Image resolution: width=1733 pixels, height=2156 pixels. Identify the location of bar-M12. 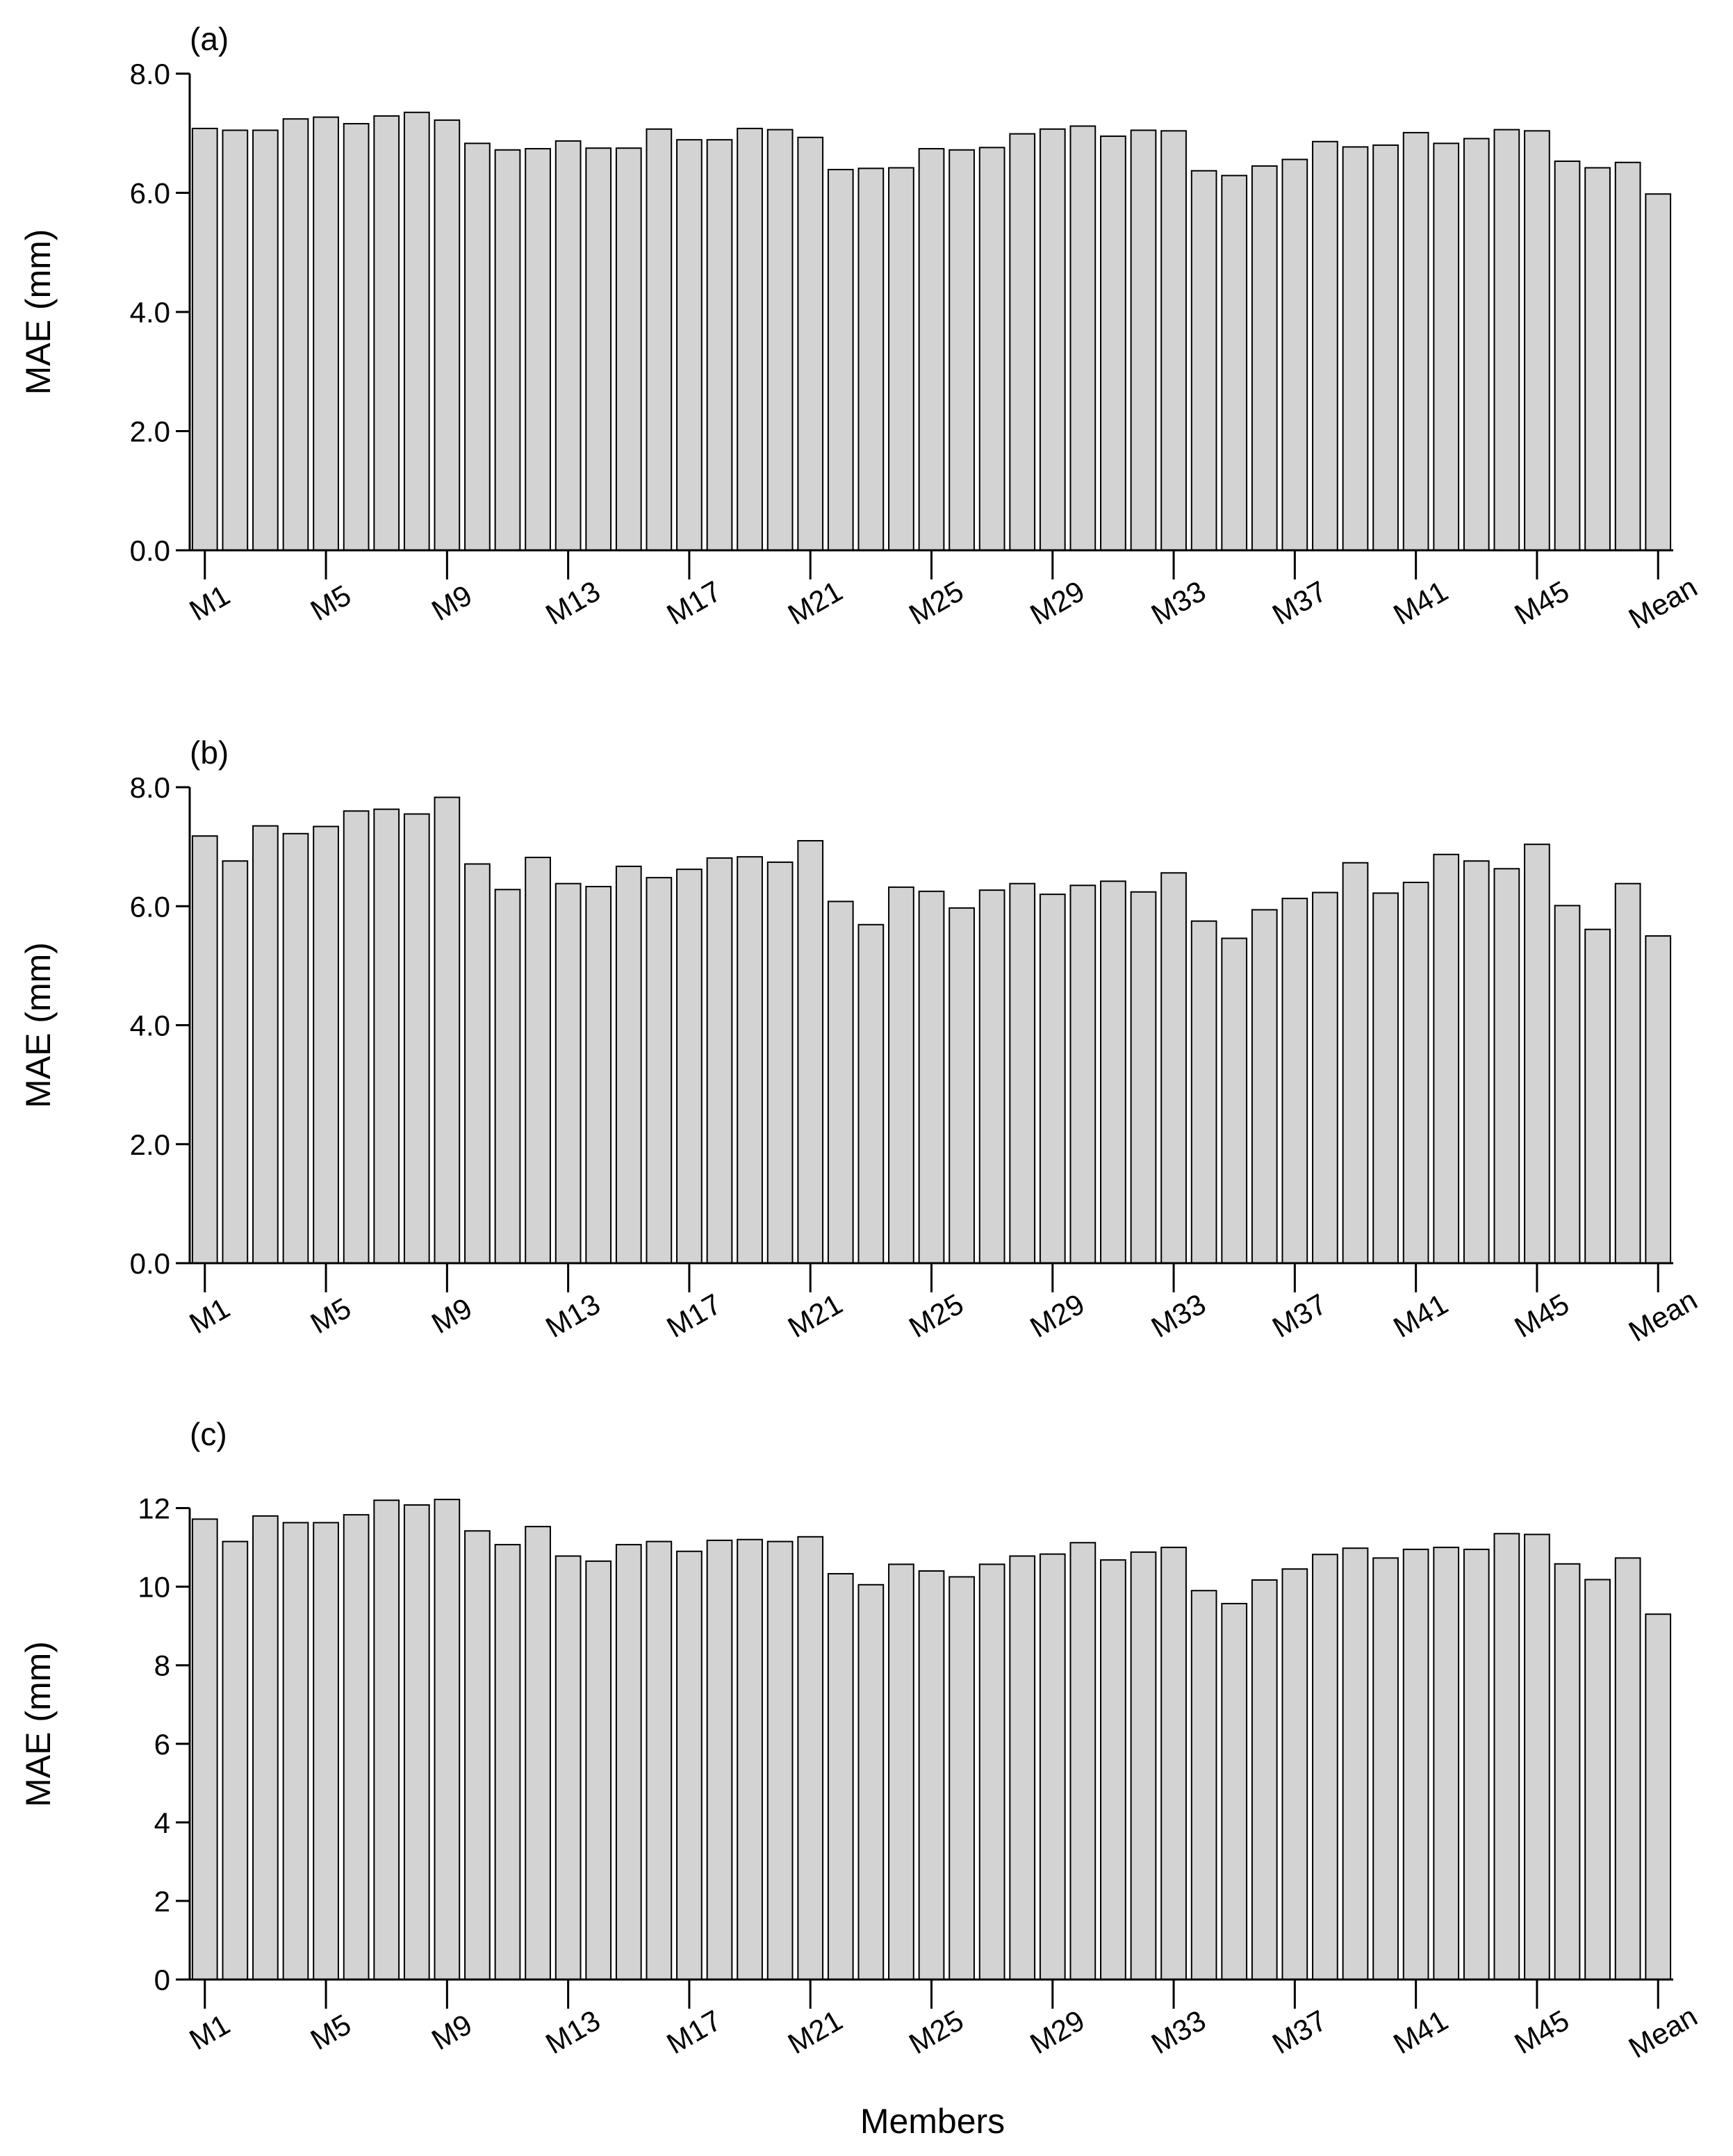
(538, 1061).